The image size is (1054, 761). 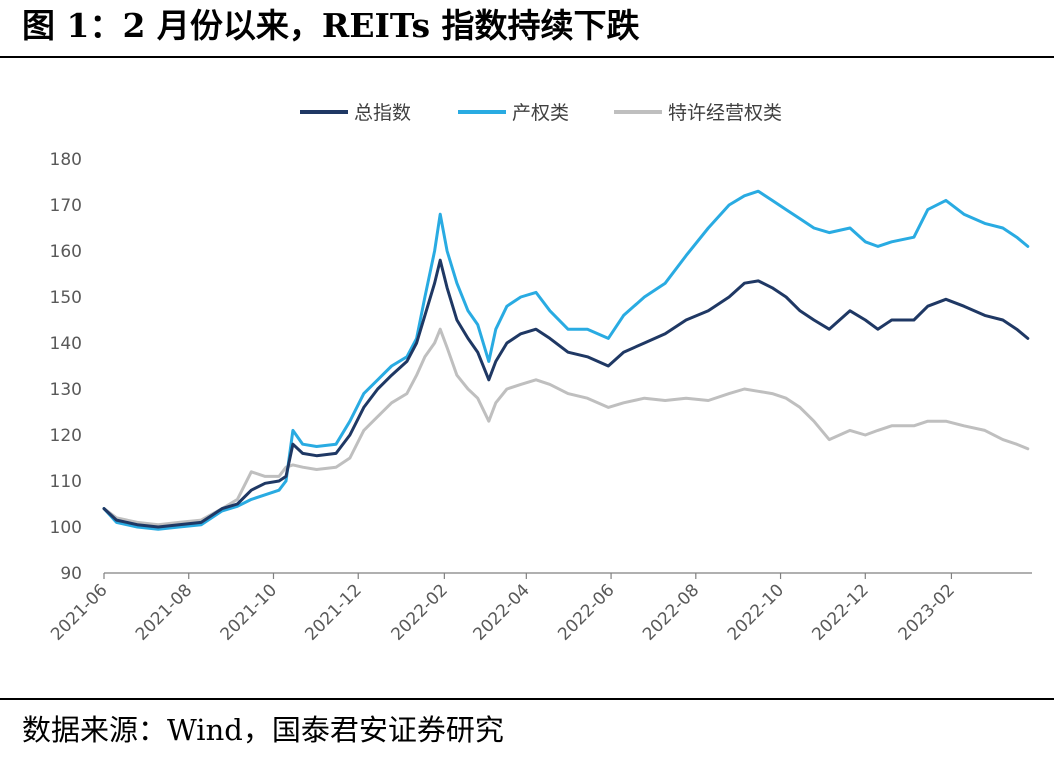 I want to click on x-tick-label: 2021-10, so click(x=249, y=612).